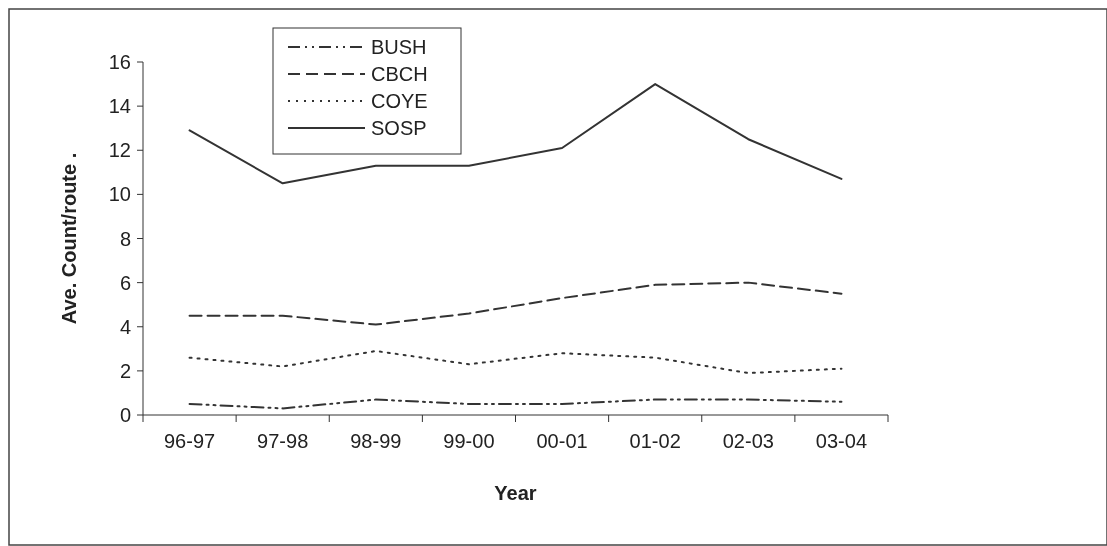 This screenshot has height=546, width=1107. Describe the element at coordinates (748, 441) in the screenshot. I see `x-tick-label: 02-03` at that location.